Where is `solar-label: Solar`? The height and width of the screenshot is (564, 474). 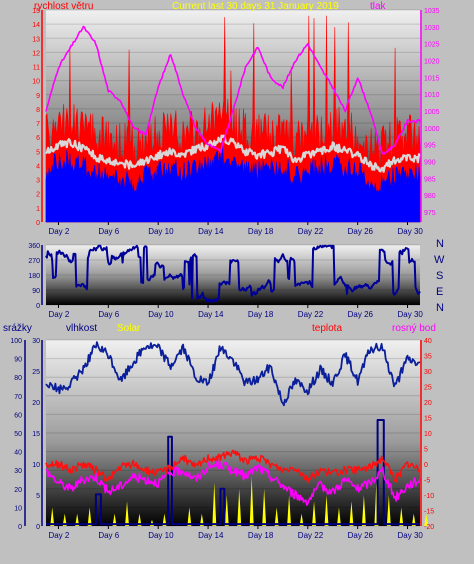
solar-label: Solar is located at coordinates (129, 328).